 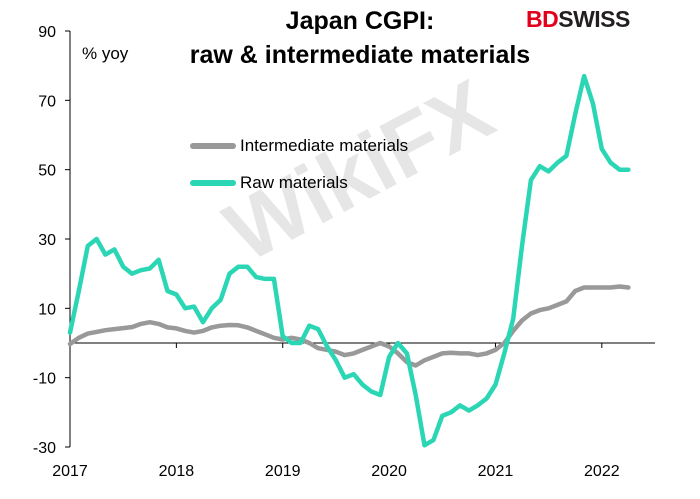 I want to click on x-tick-label: 2021, so click(x=496, y=471).